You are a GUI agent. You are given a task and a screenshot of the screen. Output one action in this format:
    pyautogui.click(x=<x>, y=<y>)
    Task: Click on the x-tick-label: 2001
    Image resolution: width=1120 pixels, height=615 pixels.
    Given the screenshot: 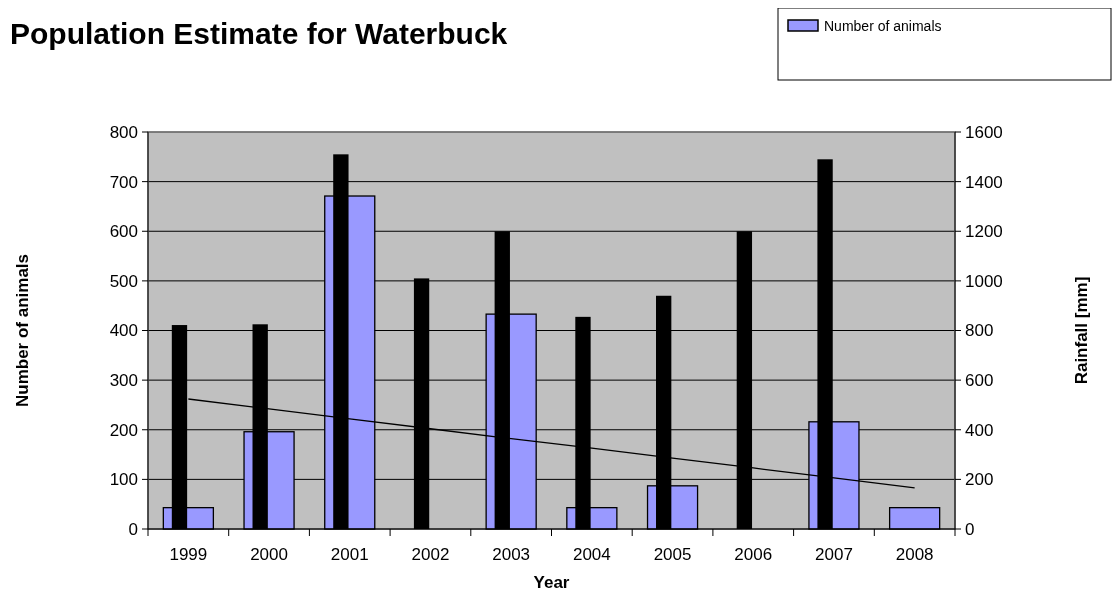 What is the action you would take?
    pyautogui.click(x=349, y=554)
    